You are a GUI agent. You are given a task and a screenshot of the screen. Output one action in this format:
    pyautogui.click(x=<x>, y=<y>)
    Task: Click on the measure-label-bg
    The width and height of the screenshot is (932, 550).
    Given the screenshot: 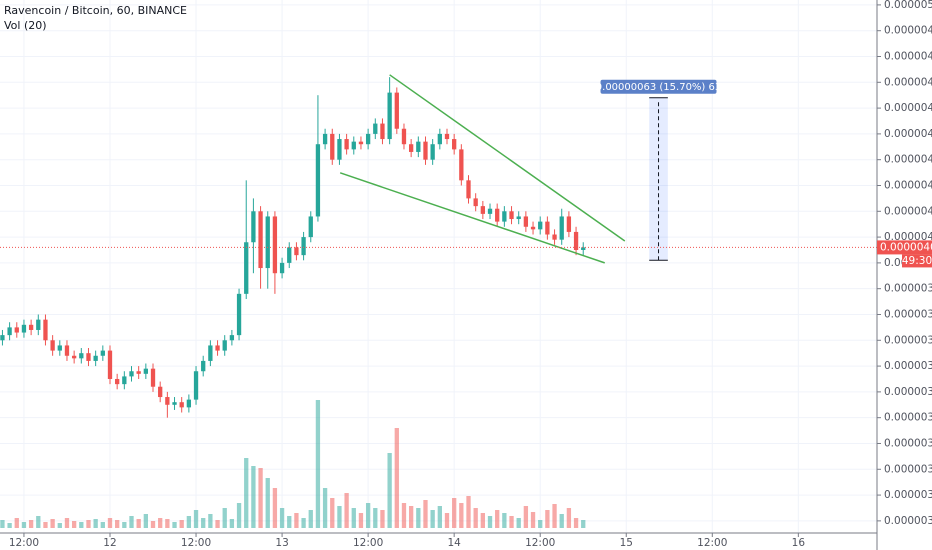 What is the action you would take?
    pyautogui.click(x=658, y=86)
    